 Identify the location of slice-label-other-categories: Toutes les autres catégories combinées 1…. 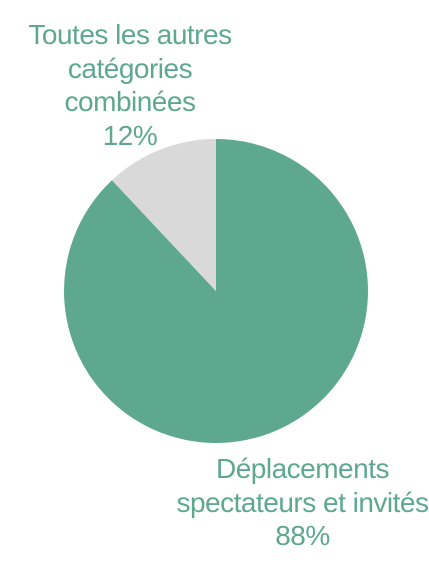
(130, 85).